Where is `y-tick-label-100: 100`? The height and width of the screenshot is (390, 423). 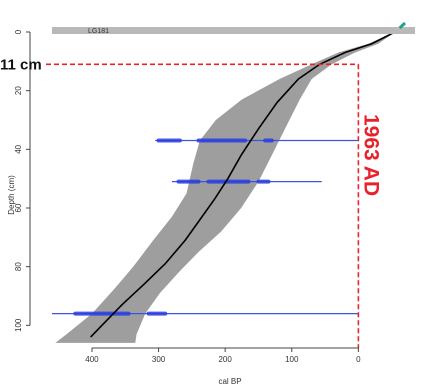 y-tick-label-100: 100 is located at coordinates (18, 325).